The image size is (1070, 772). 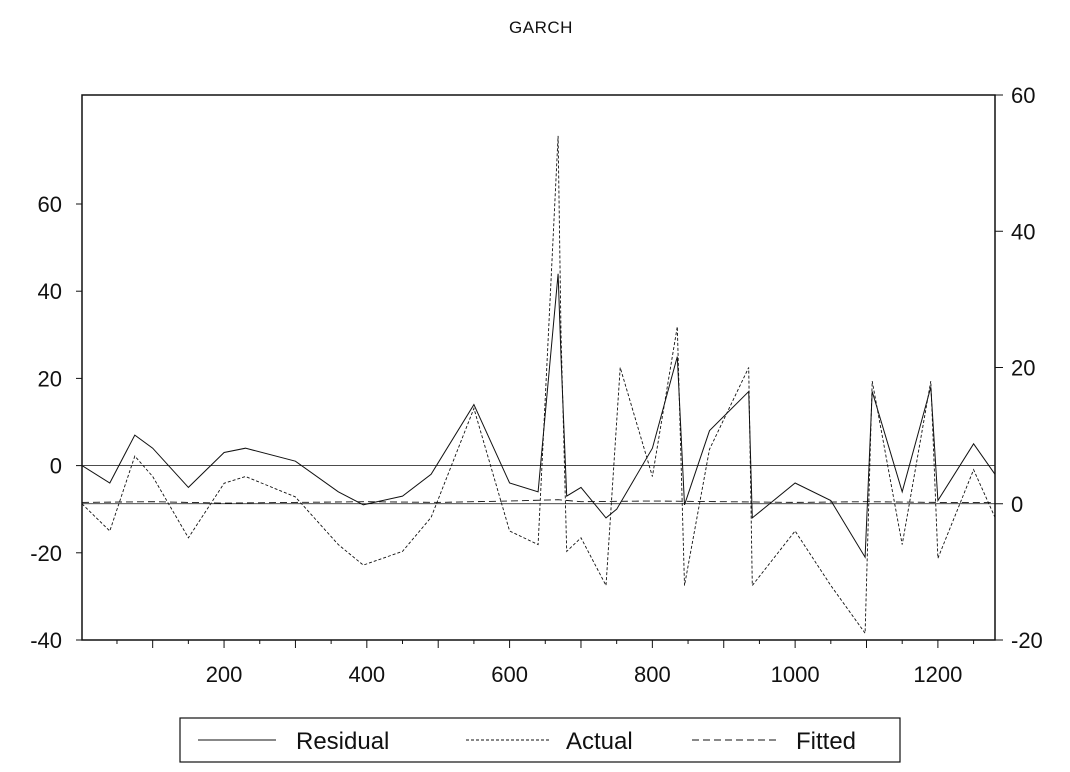 What do you see at coordinates (795, 674) in the screenshot?
I see `x-tick-label: 1000` at bounding box center [795, 674].